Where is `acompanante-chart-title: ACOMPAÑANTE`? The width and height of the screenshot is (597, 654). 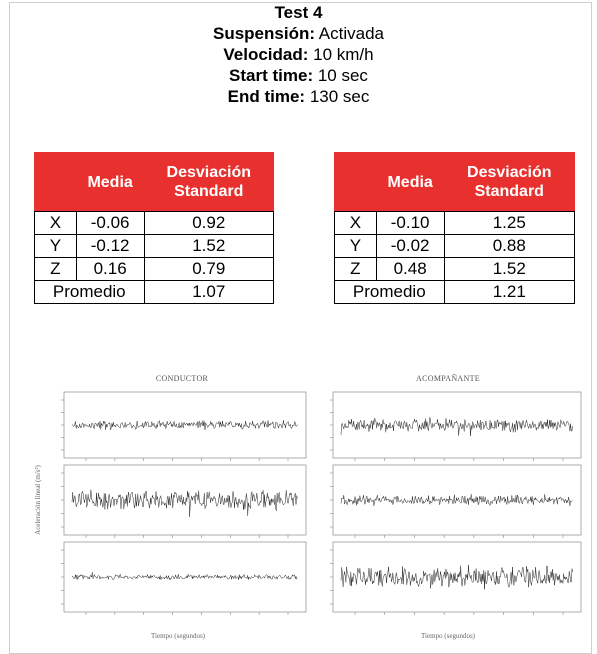 acompanante-chart-title: ACOMPAÑANTE is located at coordinates (448, 378).